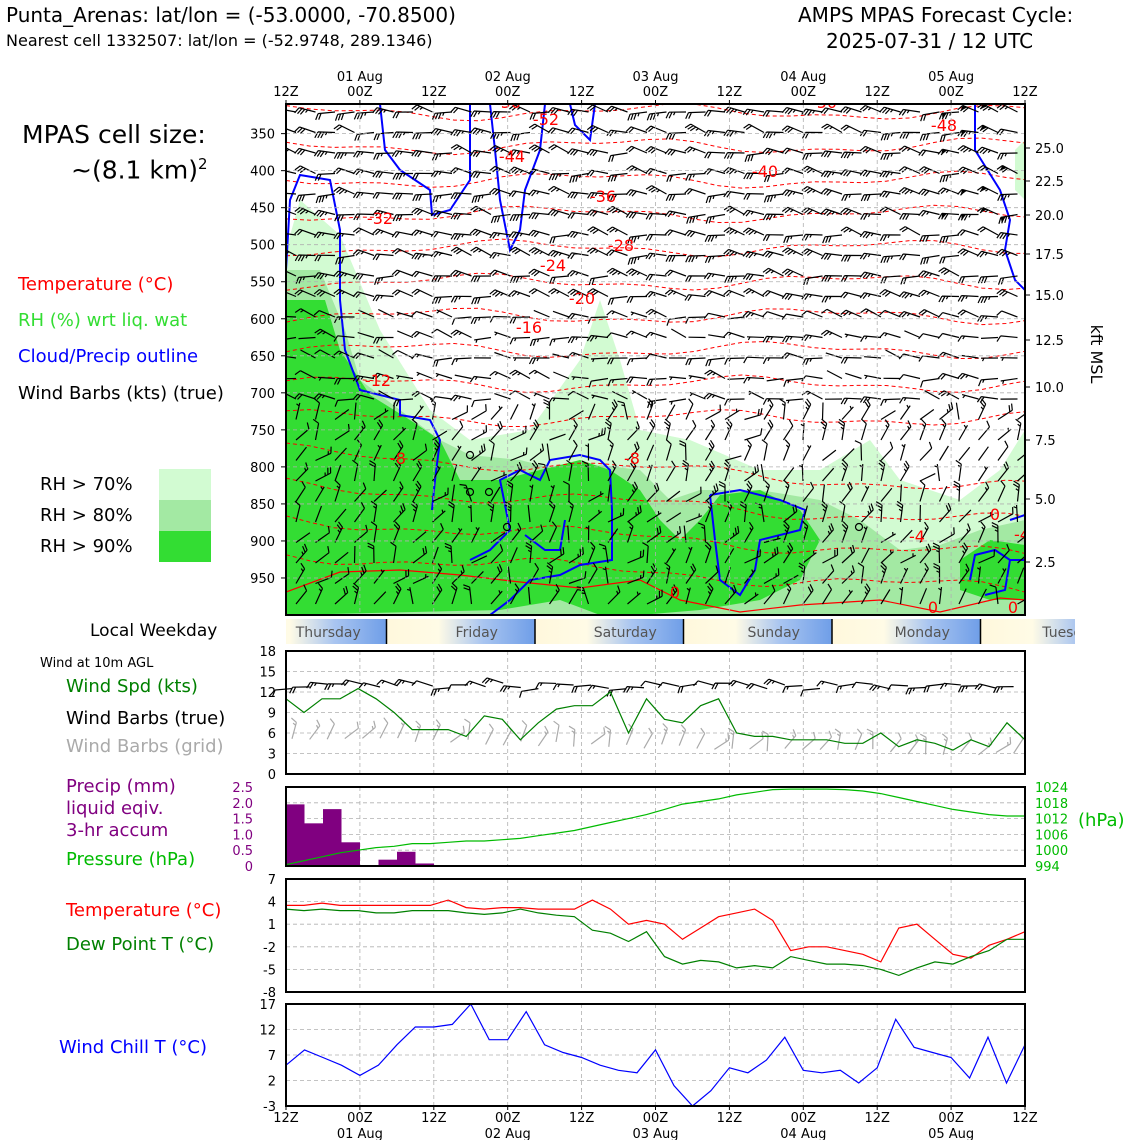 The width and height of the screenshot is (1140, 1140). I want to click on height-tick-label: 7.5, so click(1045, 441).